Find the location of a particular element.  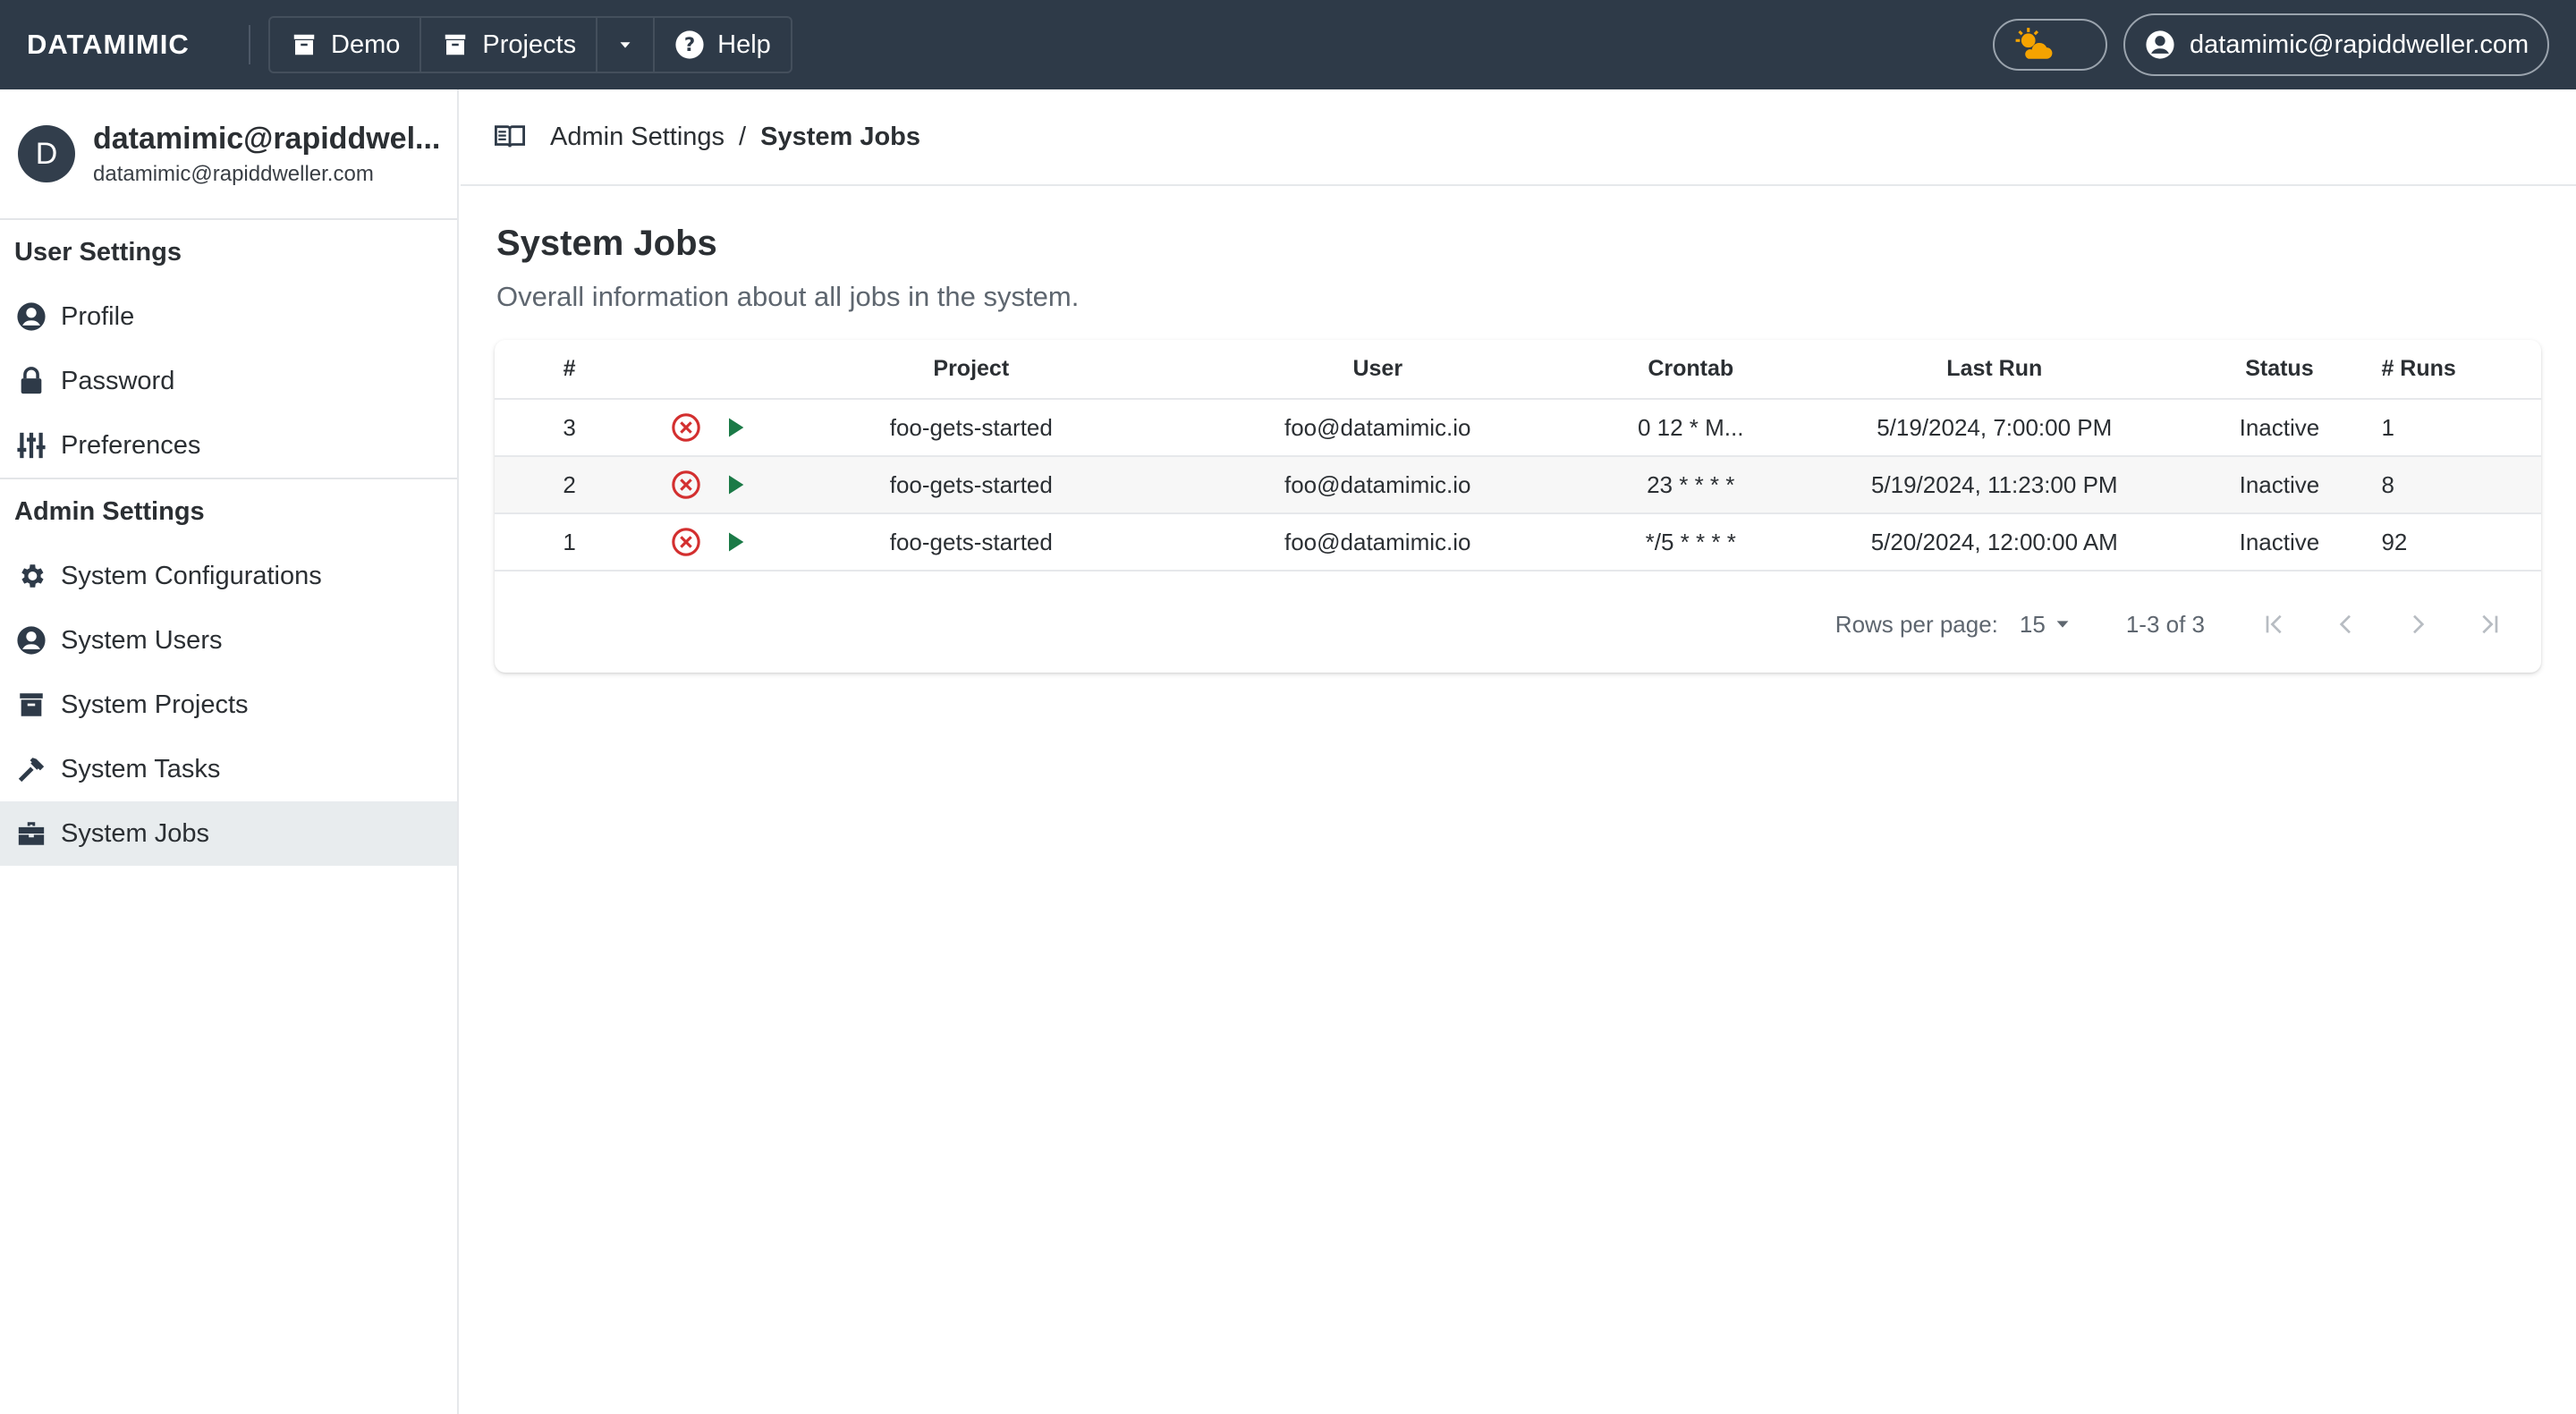

top-nav: Demo Projects ? Help is located at coordinates (530, 44).